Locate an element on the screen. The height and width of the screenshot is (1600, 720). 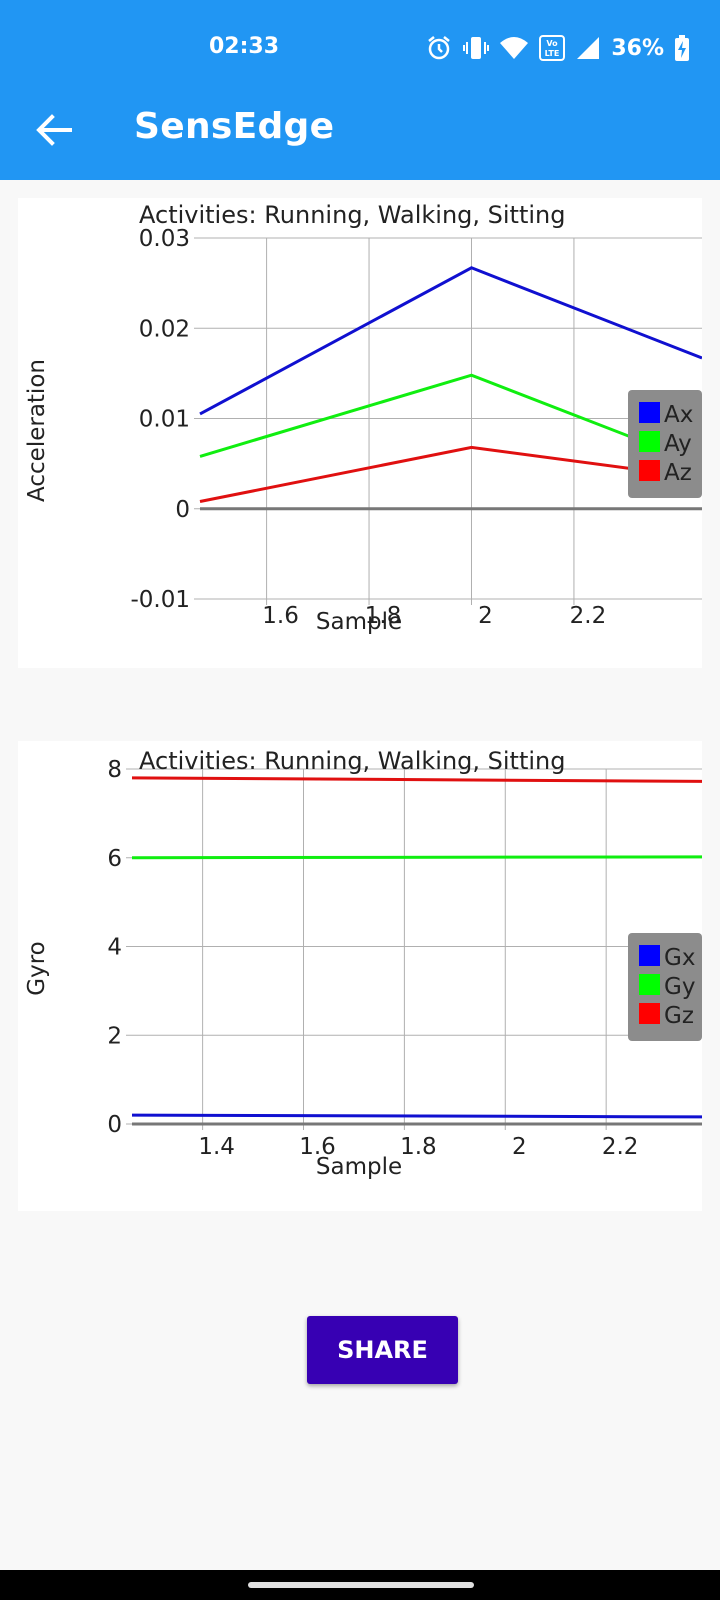
arrow-back-icon is located at coordinates (54, 130).